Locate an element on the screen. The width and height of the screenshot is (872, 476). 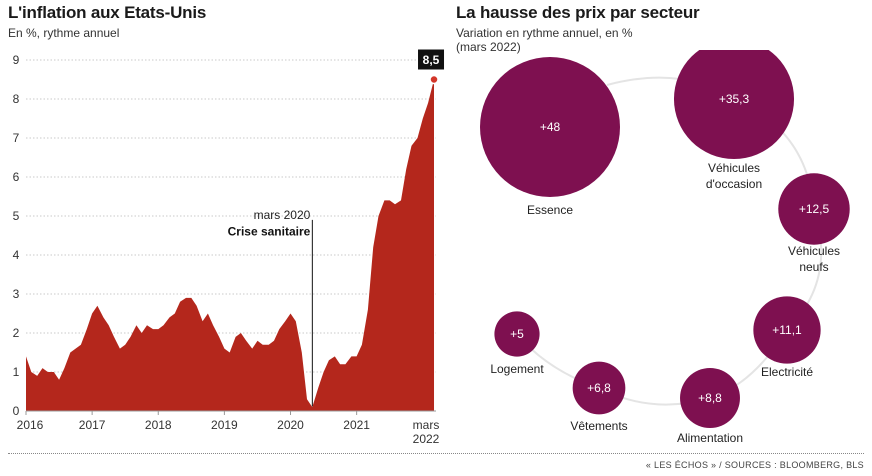
bubble-value-label: +35,3 is located at coordinates (734, 99).